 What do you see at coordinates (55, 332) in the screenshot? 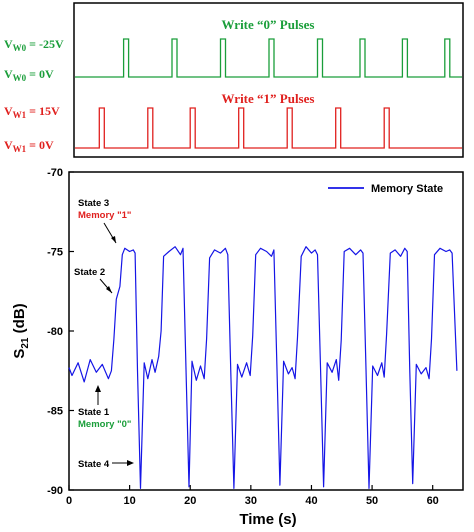
I see `y-tick-label: -80` at bounding box center [55, 332].